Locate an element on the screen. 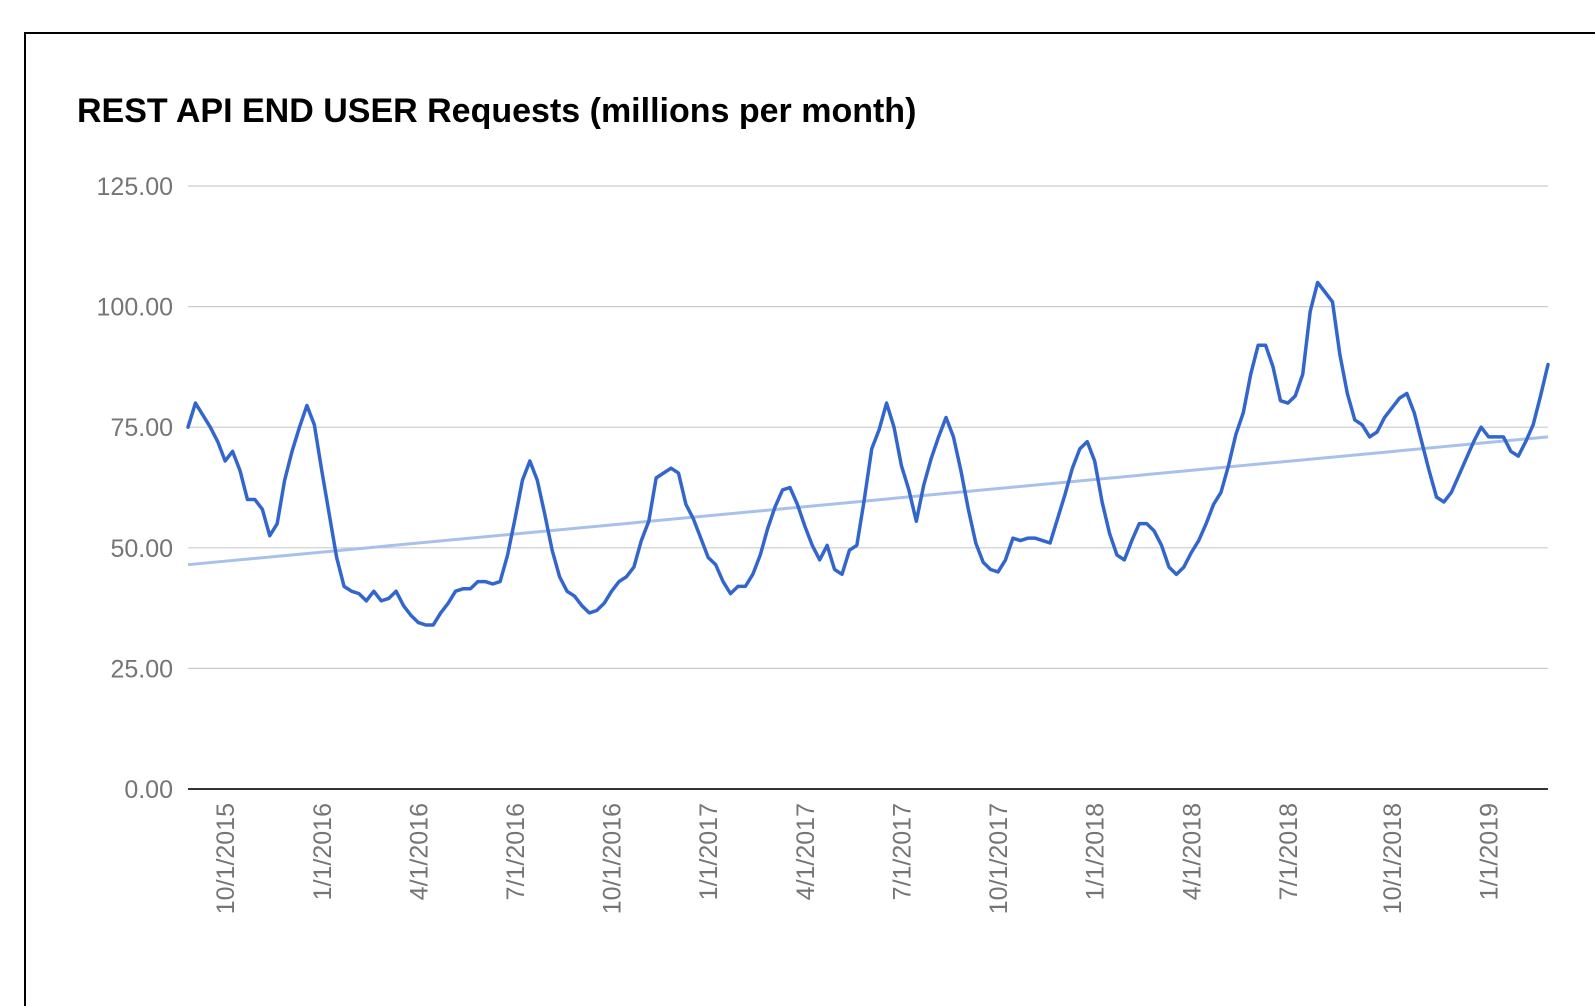 The image size is (1595, 1006). x-tick-label: 1/1/2017 is located at coordinates (709, 851).